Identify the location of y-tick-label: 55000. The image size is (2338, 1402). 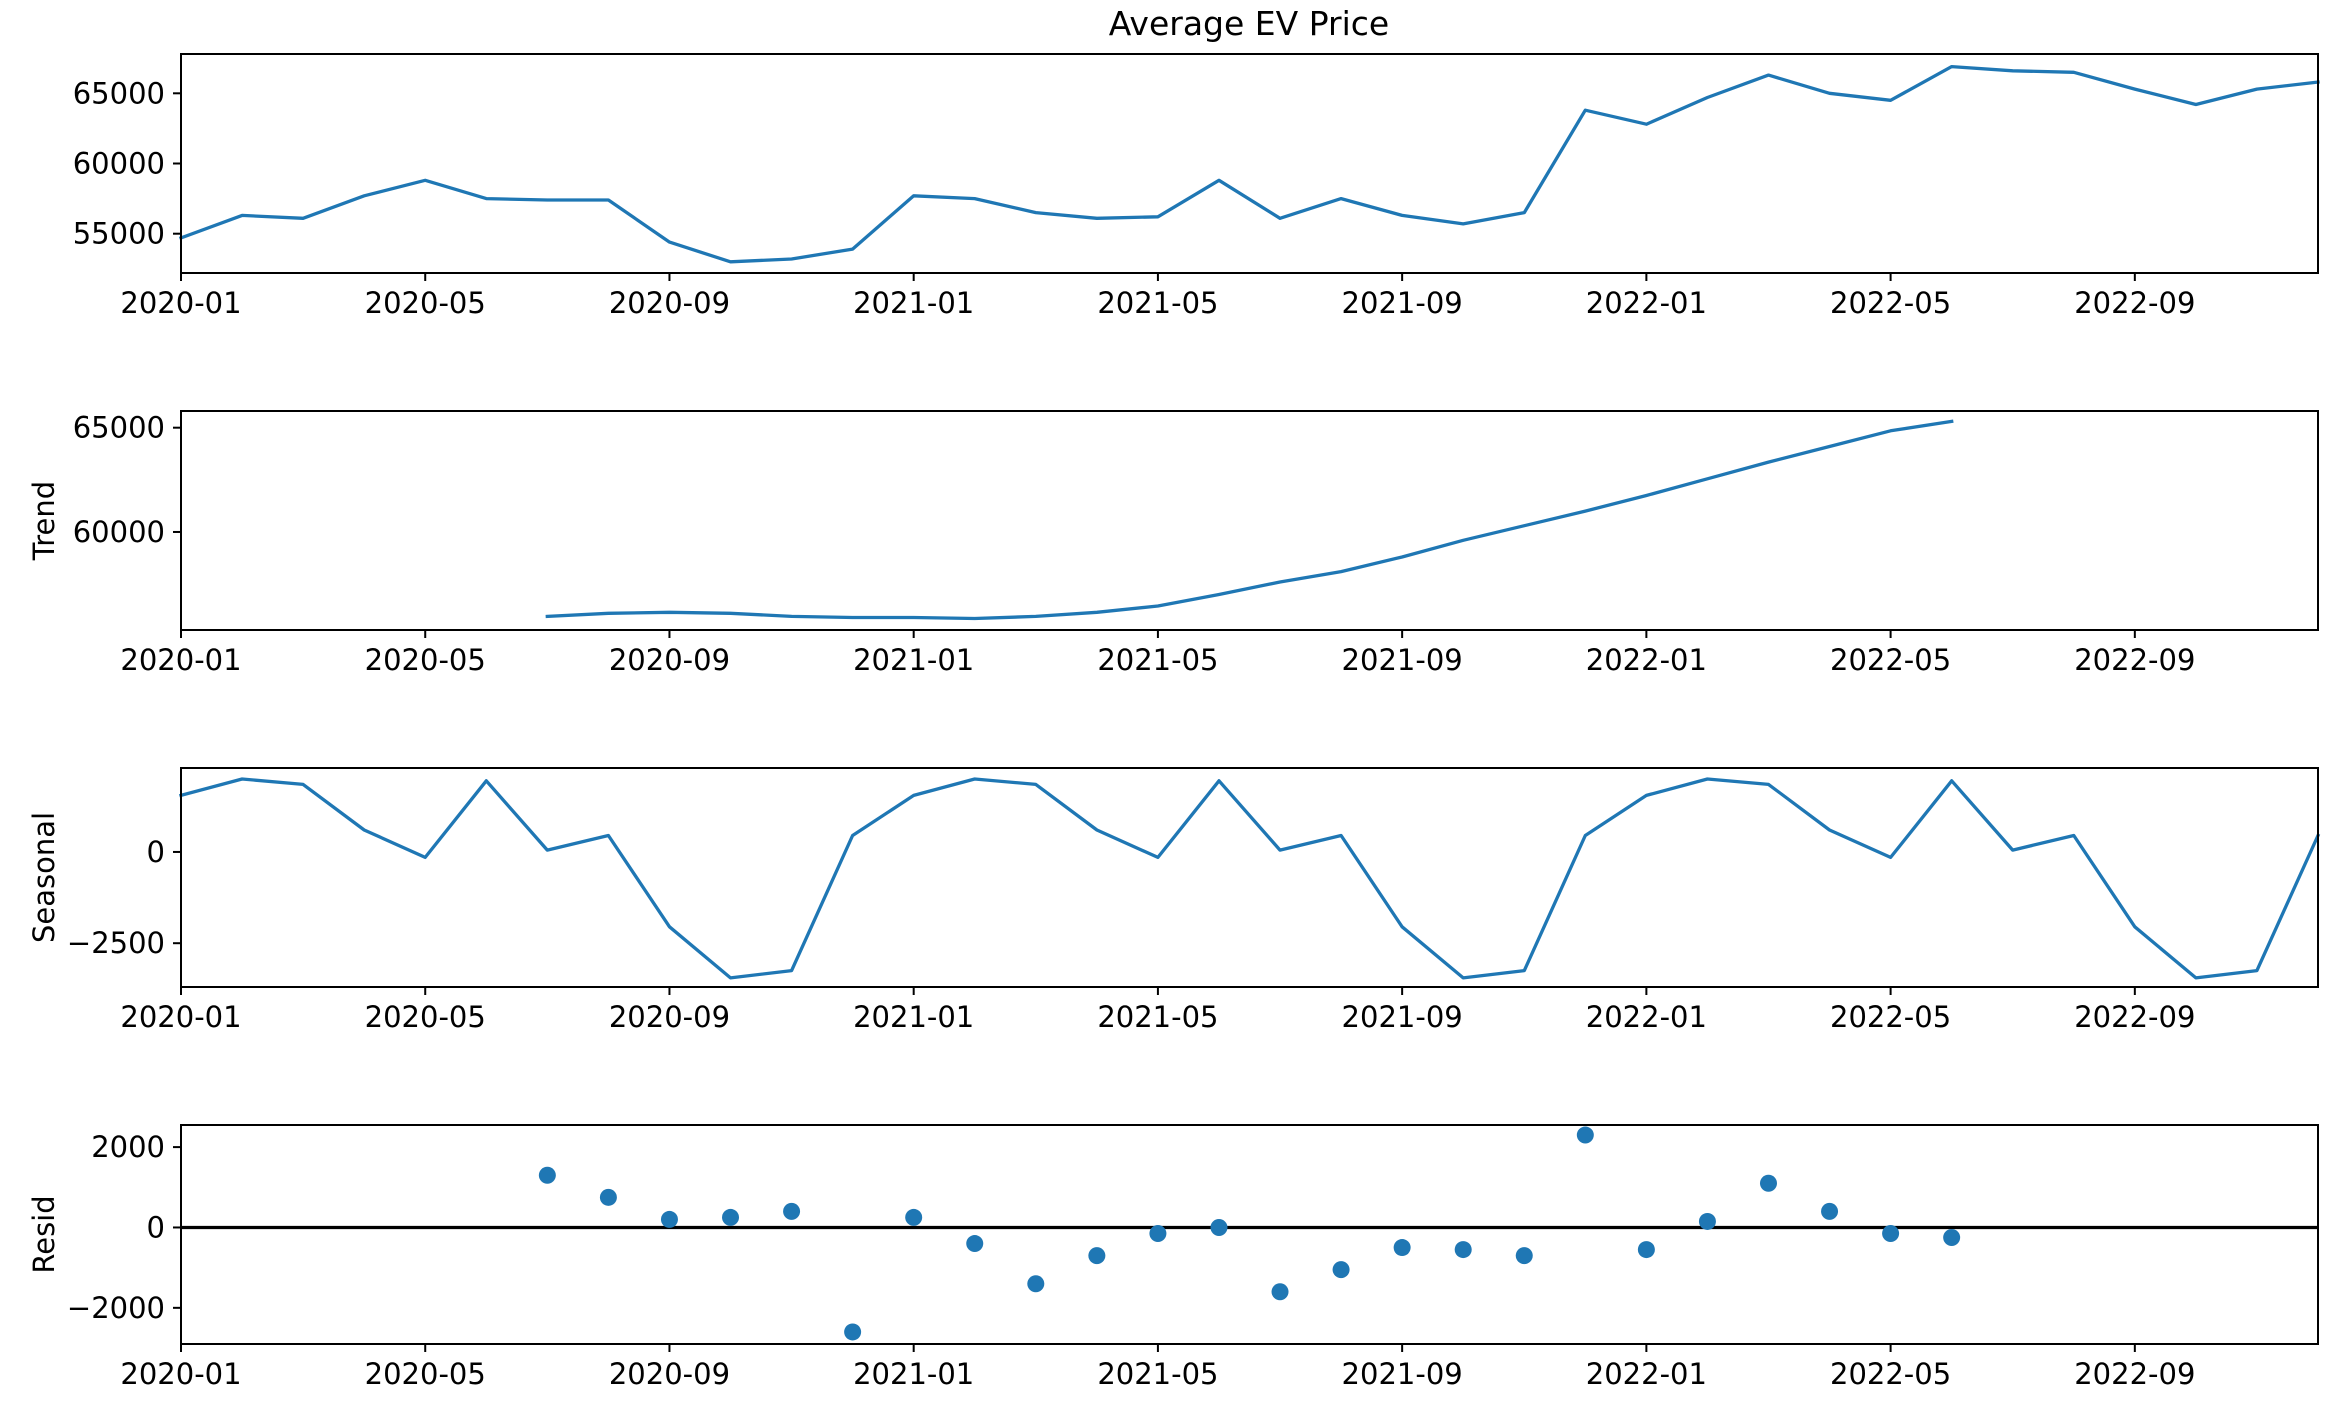
(119, 234).